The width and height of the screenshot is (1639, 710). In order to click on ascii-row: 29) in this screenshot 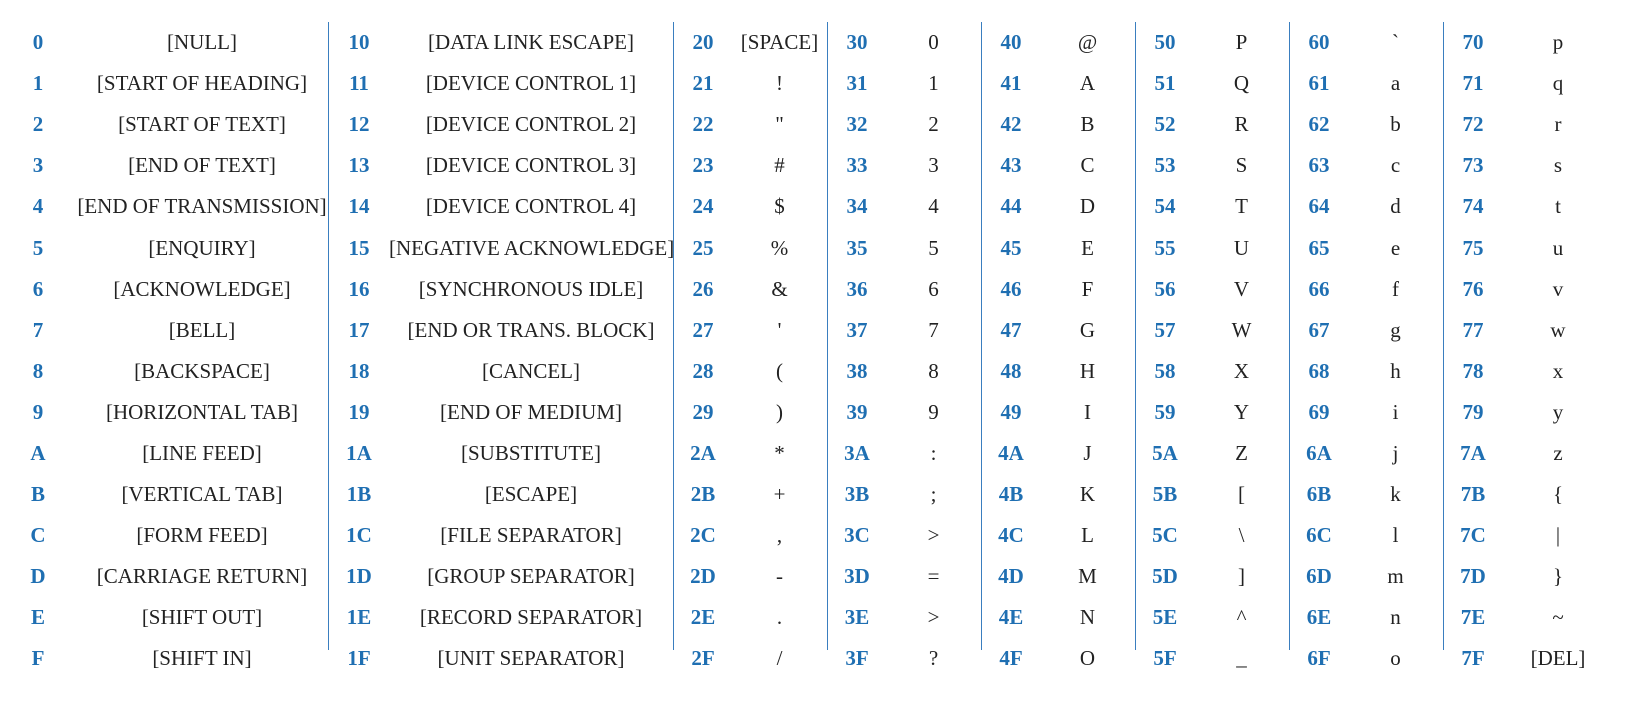, I will do `click(750, 412)`.